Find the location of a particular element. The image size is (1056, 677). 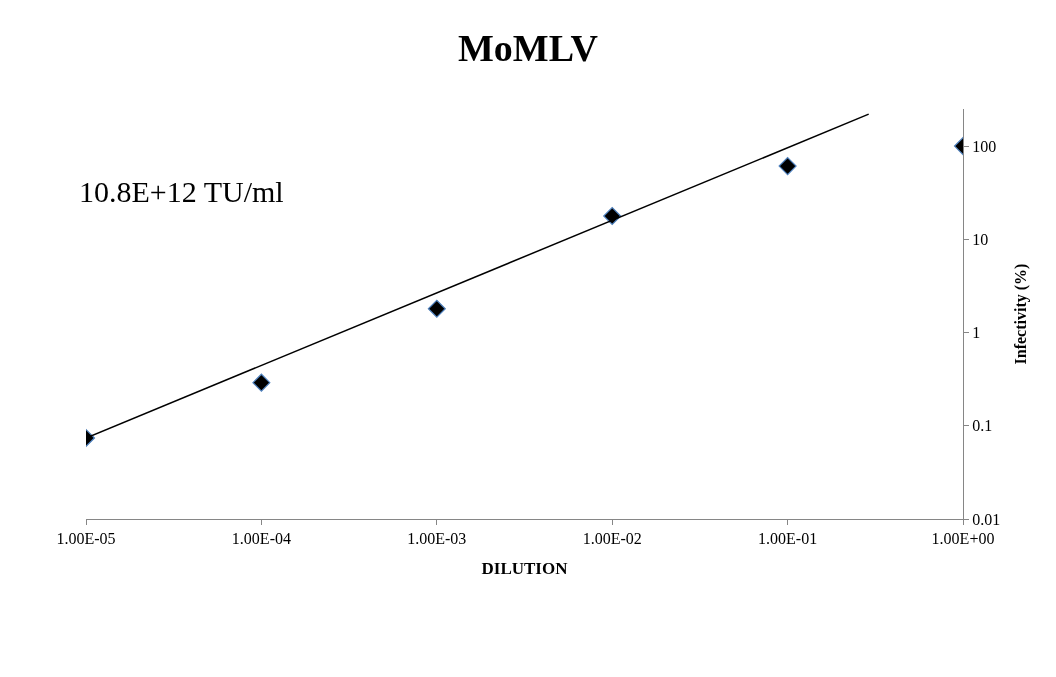

y-axis-title: Infectivity (%) is located at coordinates (1020, 314).